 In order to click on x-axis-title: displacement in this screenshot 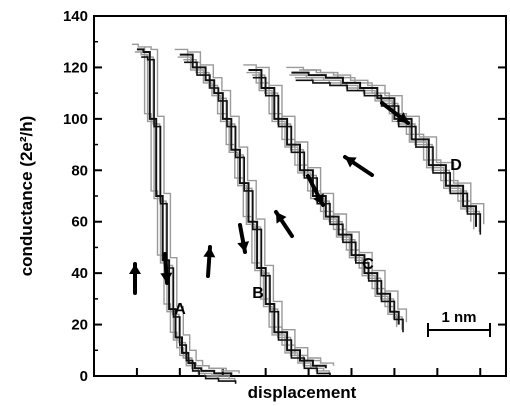, I will do `click(302, 392)`.